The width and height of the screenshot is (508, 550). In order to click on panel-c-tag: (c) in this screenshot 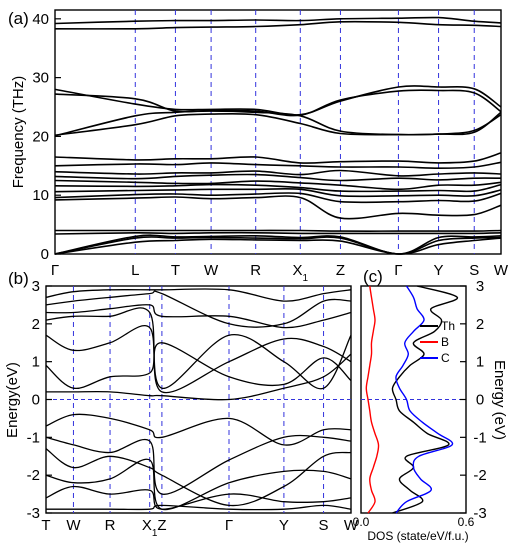, I will do `click(373, 276)`.